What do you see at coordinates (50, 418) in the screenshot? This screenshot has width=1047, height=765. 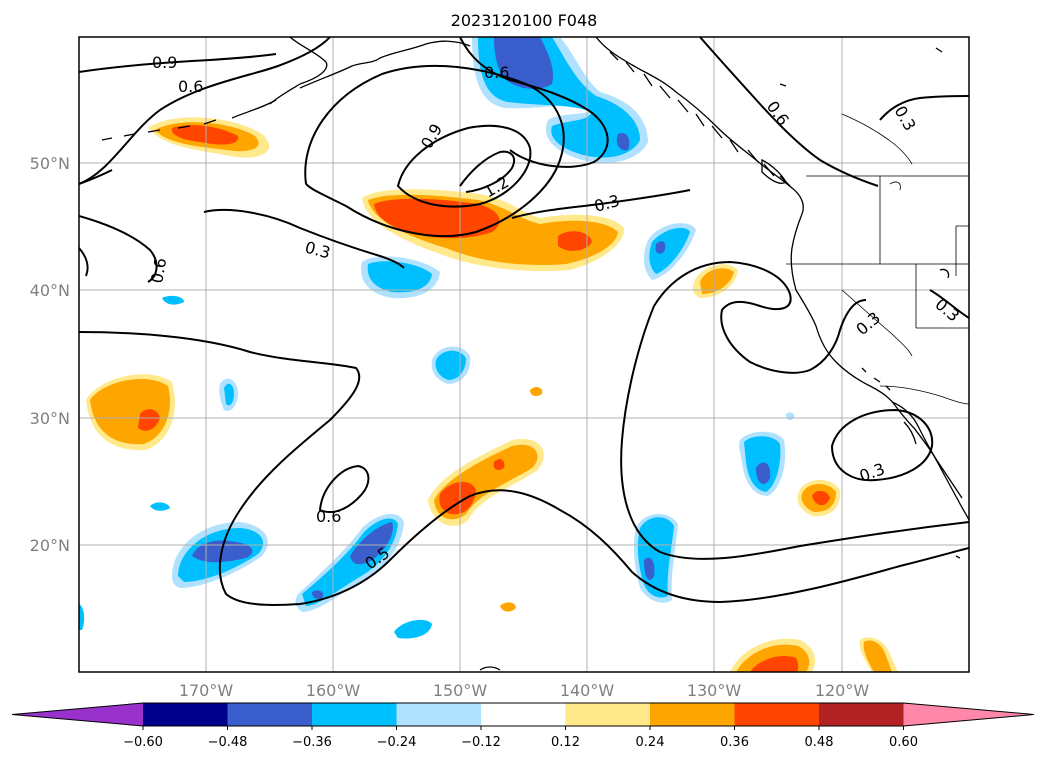 I see `lat-tick-label: 30°N` at bounding box center [50, 418].